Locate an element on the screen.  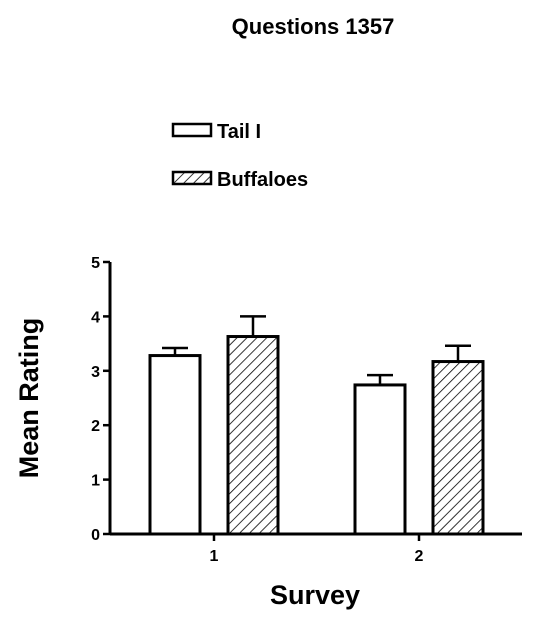
x-tick-label: 2 is located at coordinates (419, 556).